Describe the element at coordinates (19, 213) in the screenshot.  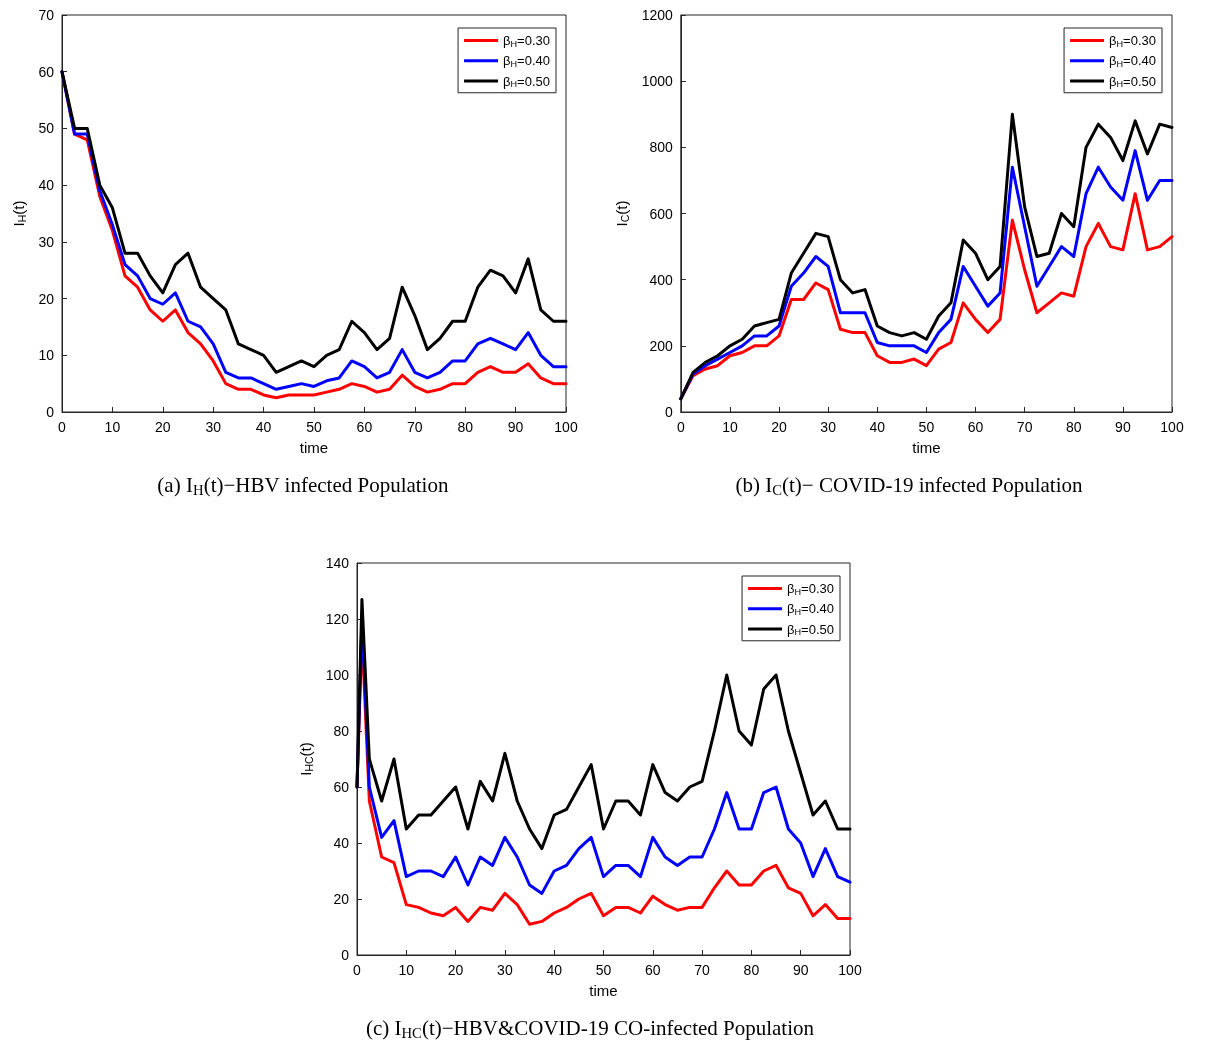
I see `y-axis-title: IH(t)` at that location.